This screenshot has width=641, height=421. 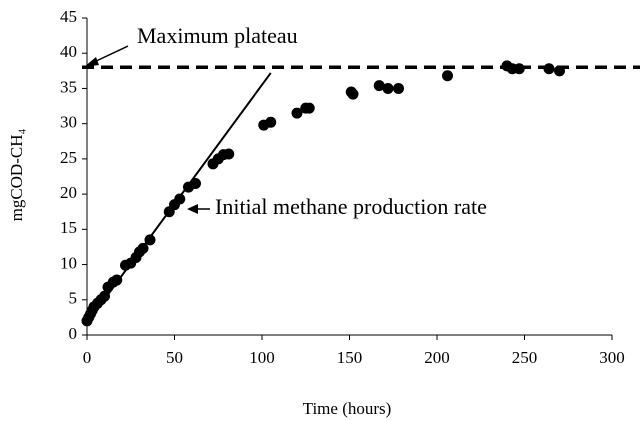 What do you see at coordinates (68, 86) in the screenshot?
I see `y-tick-label: 35` at bounding box center [68, 86].